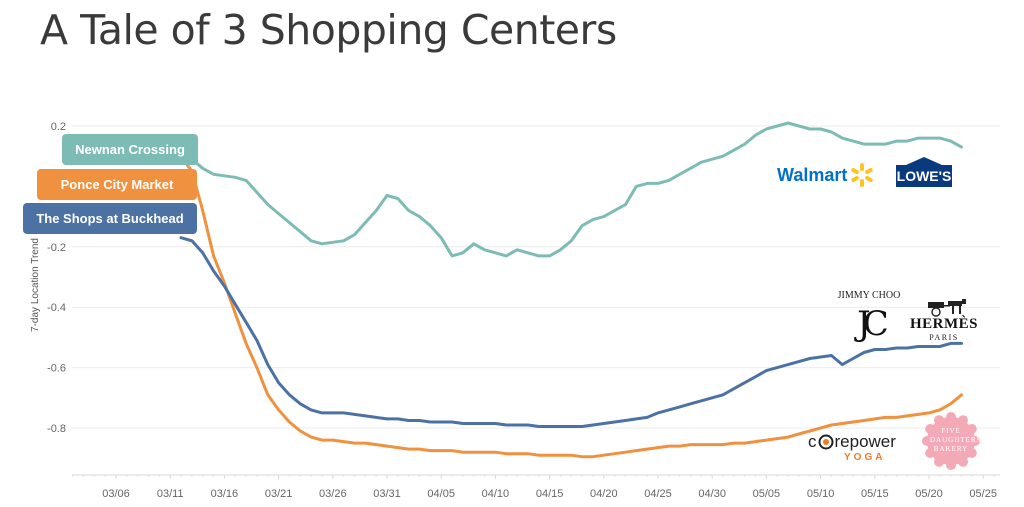 The height and width of the screenshot is (507, 1024). I want to click on hermes-logo: HERMÈS PARIS, so click(944, 322).